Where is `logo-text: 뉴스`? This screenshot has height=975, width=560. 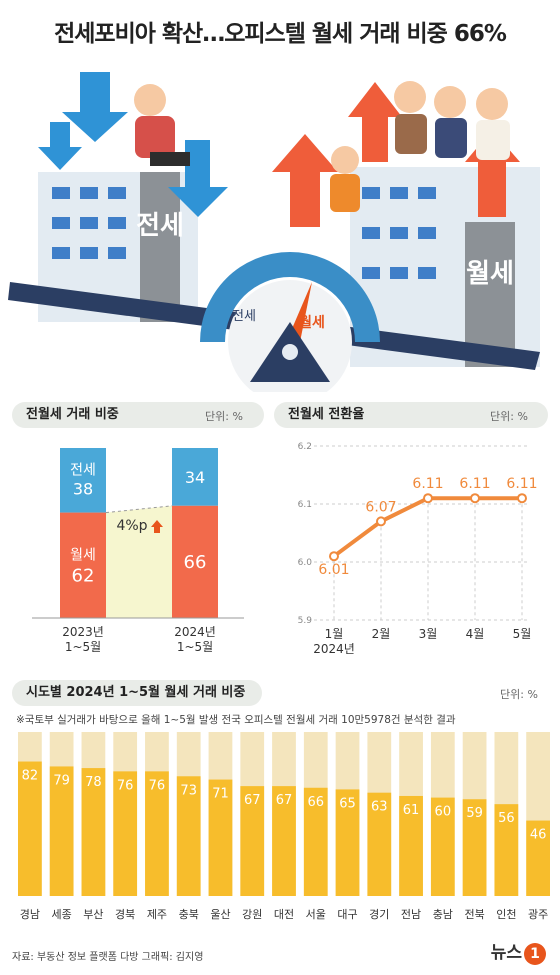
logo-text: 뉴스 is located at coordinates (506, 953).